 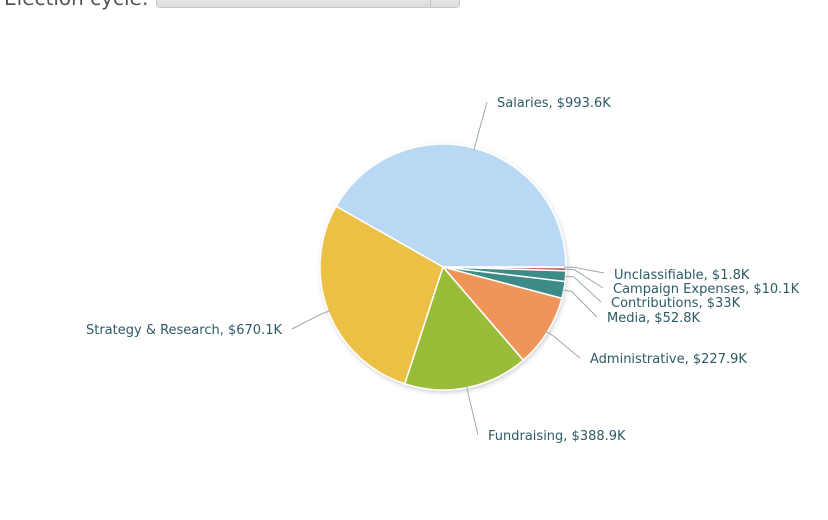 What do you see at coordinates (668, 359) in the screenshot?
I see `label-administrative: Administrative, $227.9K` at bounding box center [668, 359].